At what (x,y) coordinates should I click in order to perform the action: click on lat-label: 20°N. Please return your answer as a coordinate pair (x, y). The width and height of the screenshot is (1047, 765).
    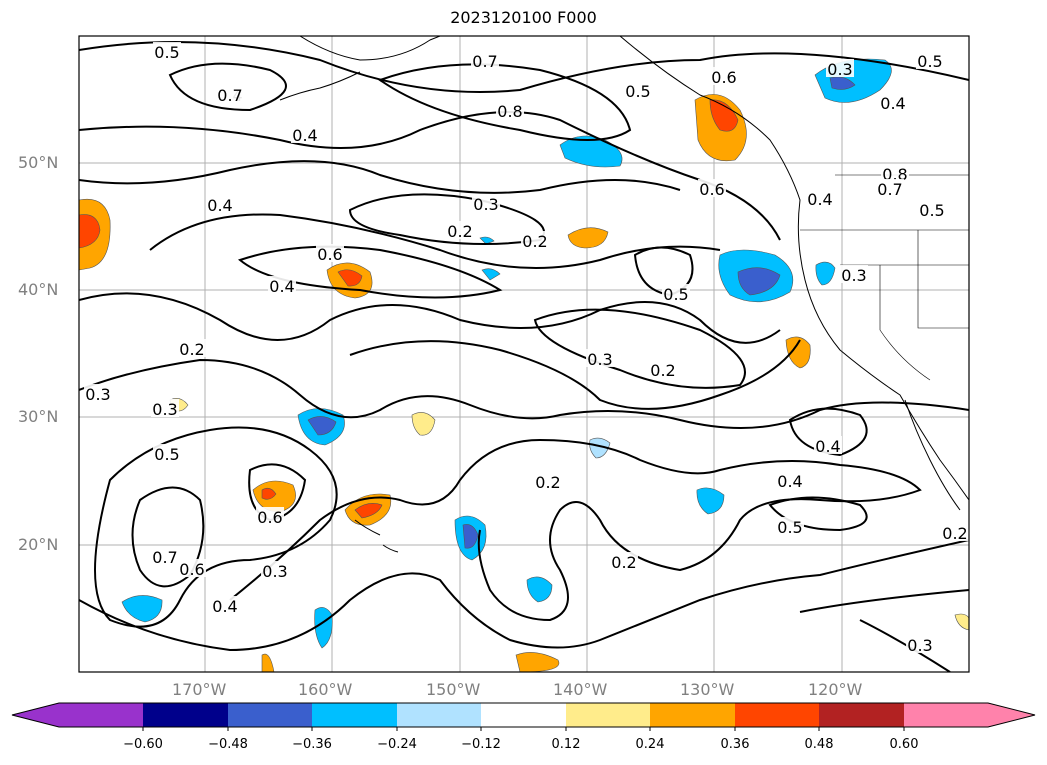
    Looking at the image, I should click on (38, 544).